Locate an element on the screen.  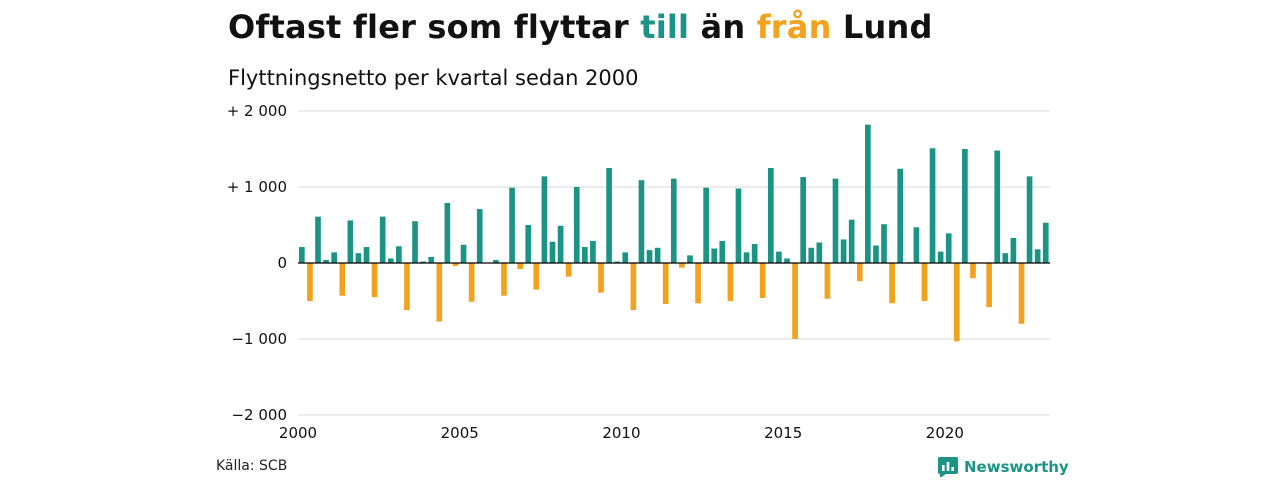
y-tick-label: 0 is located at coordinates (282, 263).